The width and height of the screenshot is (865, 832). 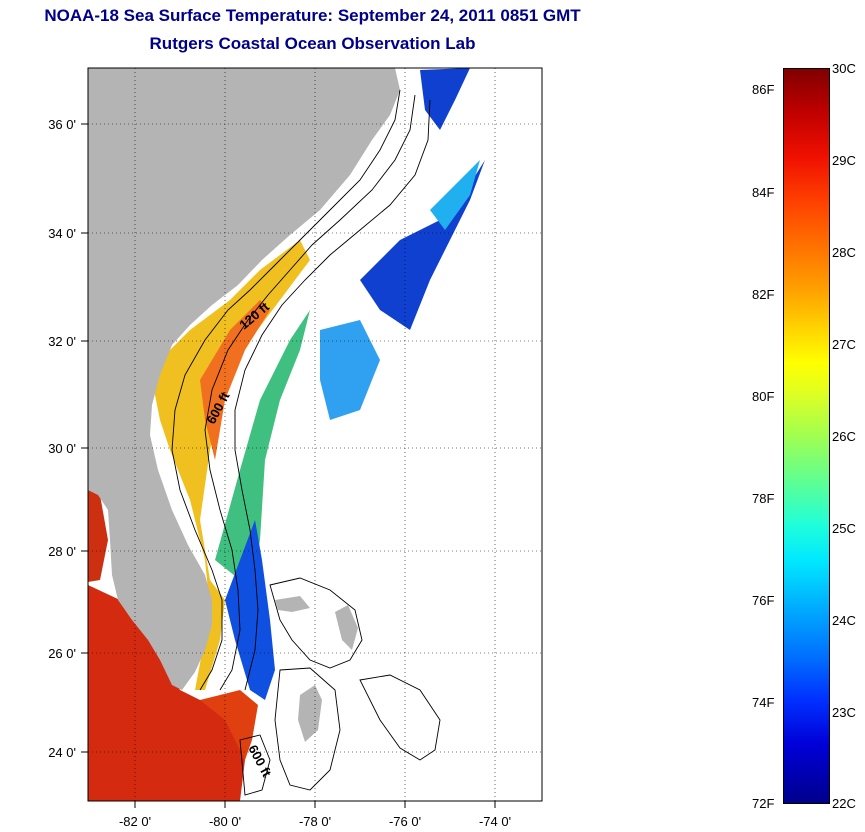 I want to click on colorbar-fahrenheit-label: 76F, so click(x=763, y=600).